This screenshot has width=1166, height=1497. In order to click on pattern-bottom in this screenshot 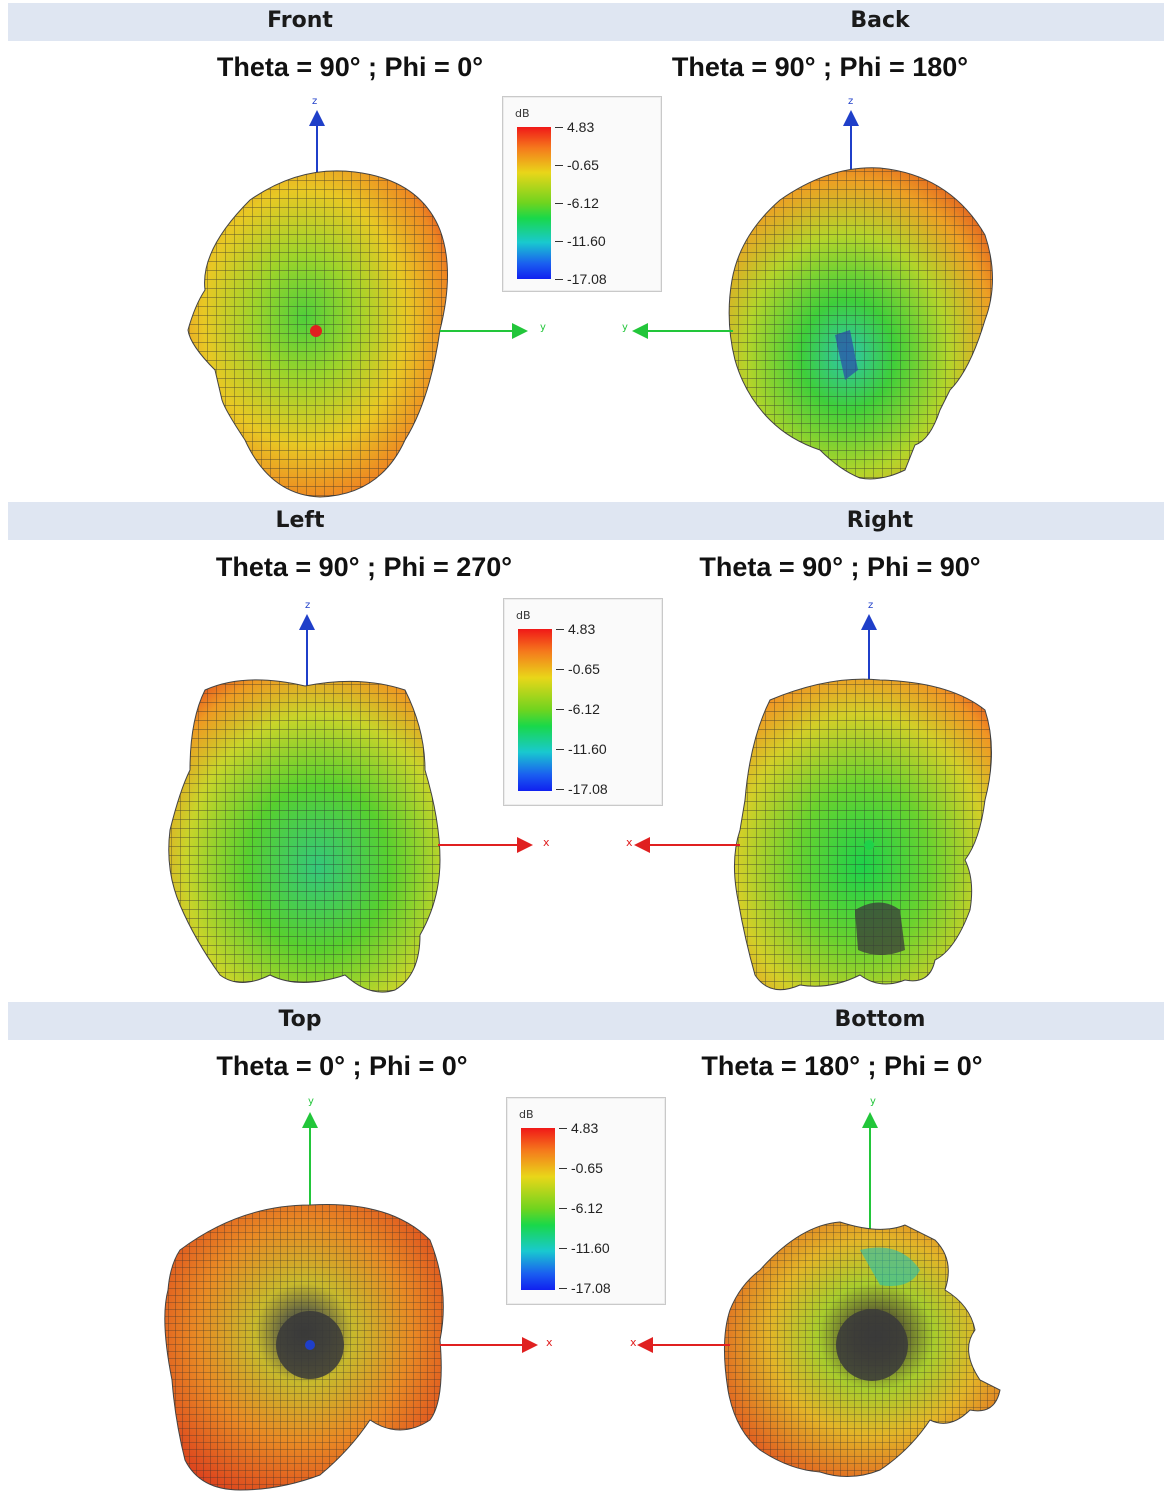, I will do `click(822, 1298)`.